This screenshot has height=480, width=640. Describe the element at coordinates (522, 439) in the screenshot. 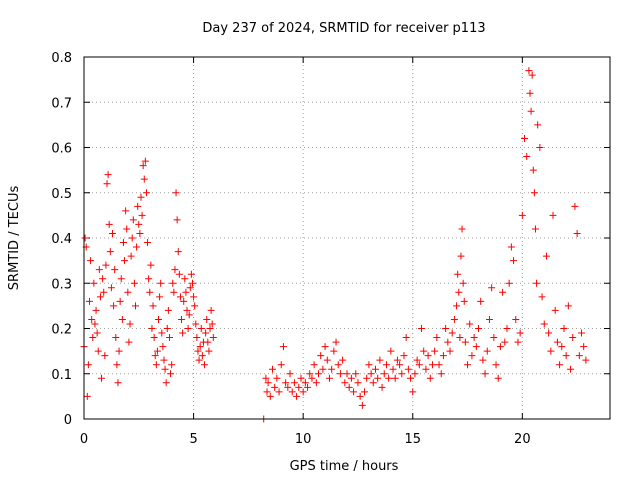

I see `x-tick-label: 20` at that location.